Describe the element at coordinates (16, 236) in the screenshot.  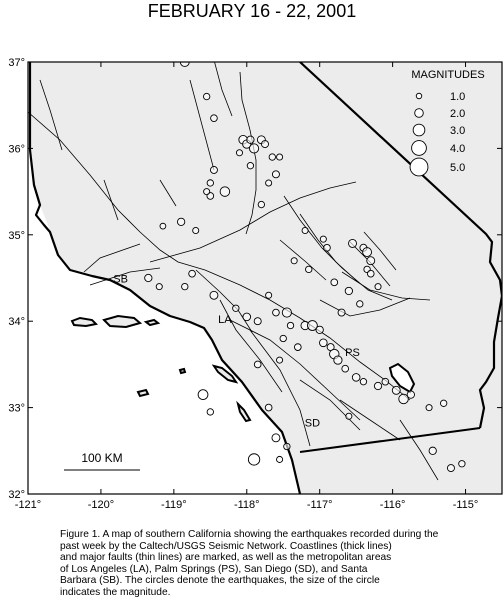
I see `lat-tick-label: 35°` at that location.